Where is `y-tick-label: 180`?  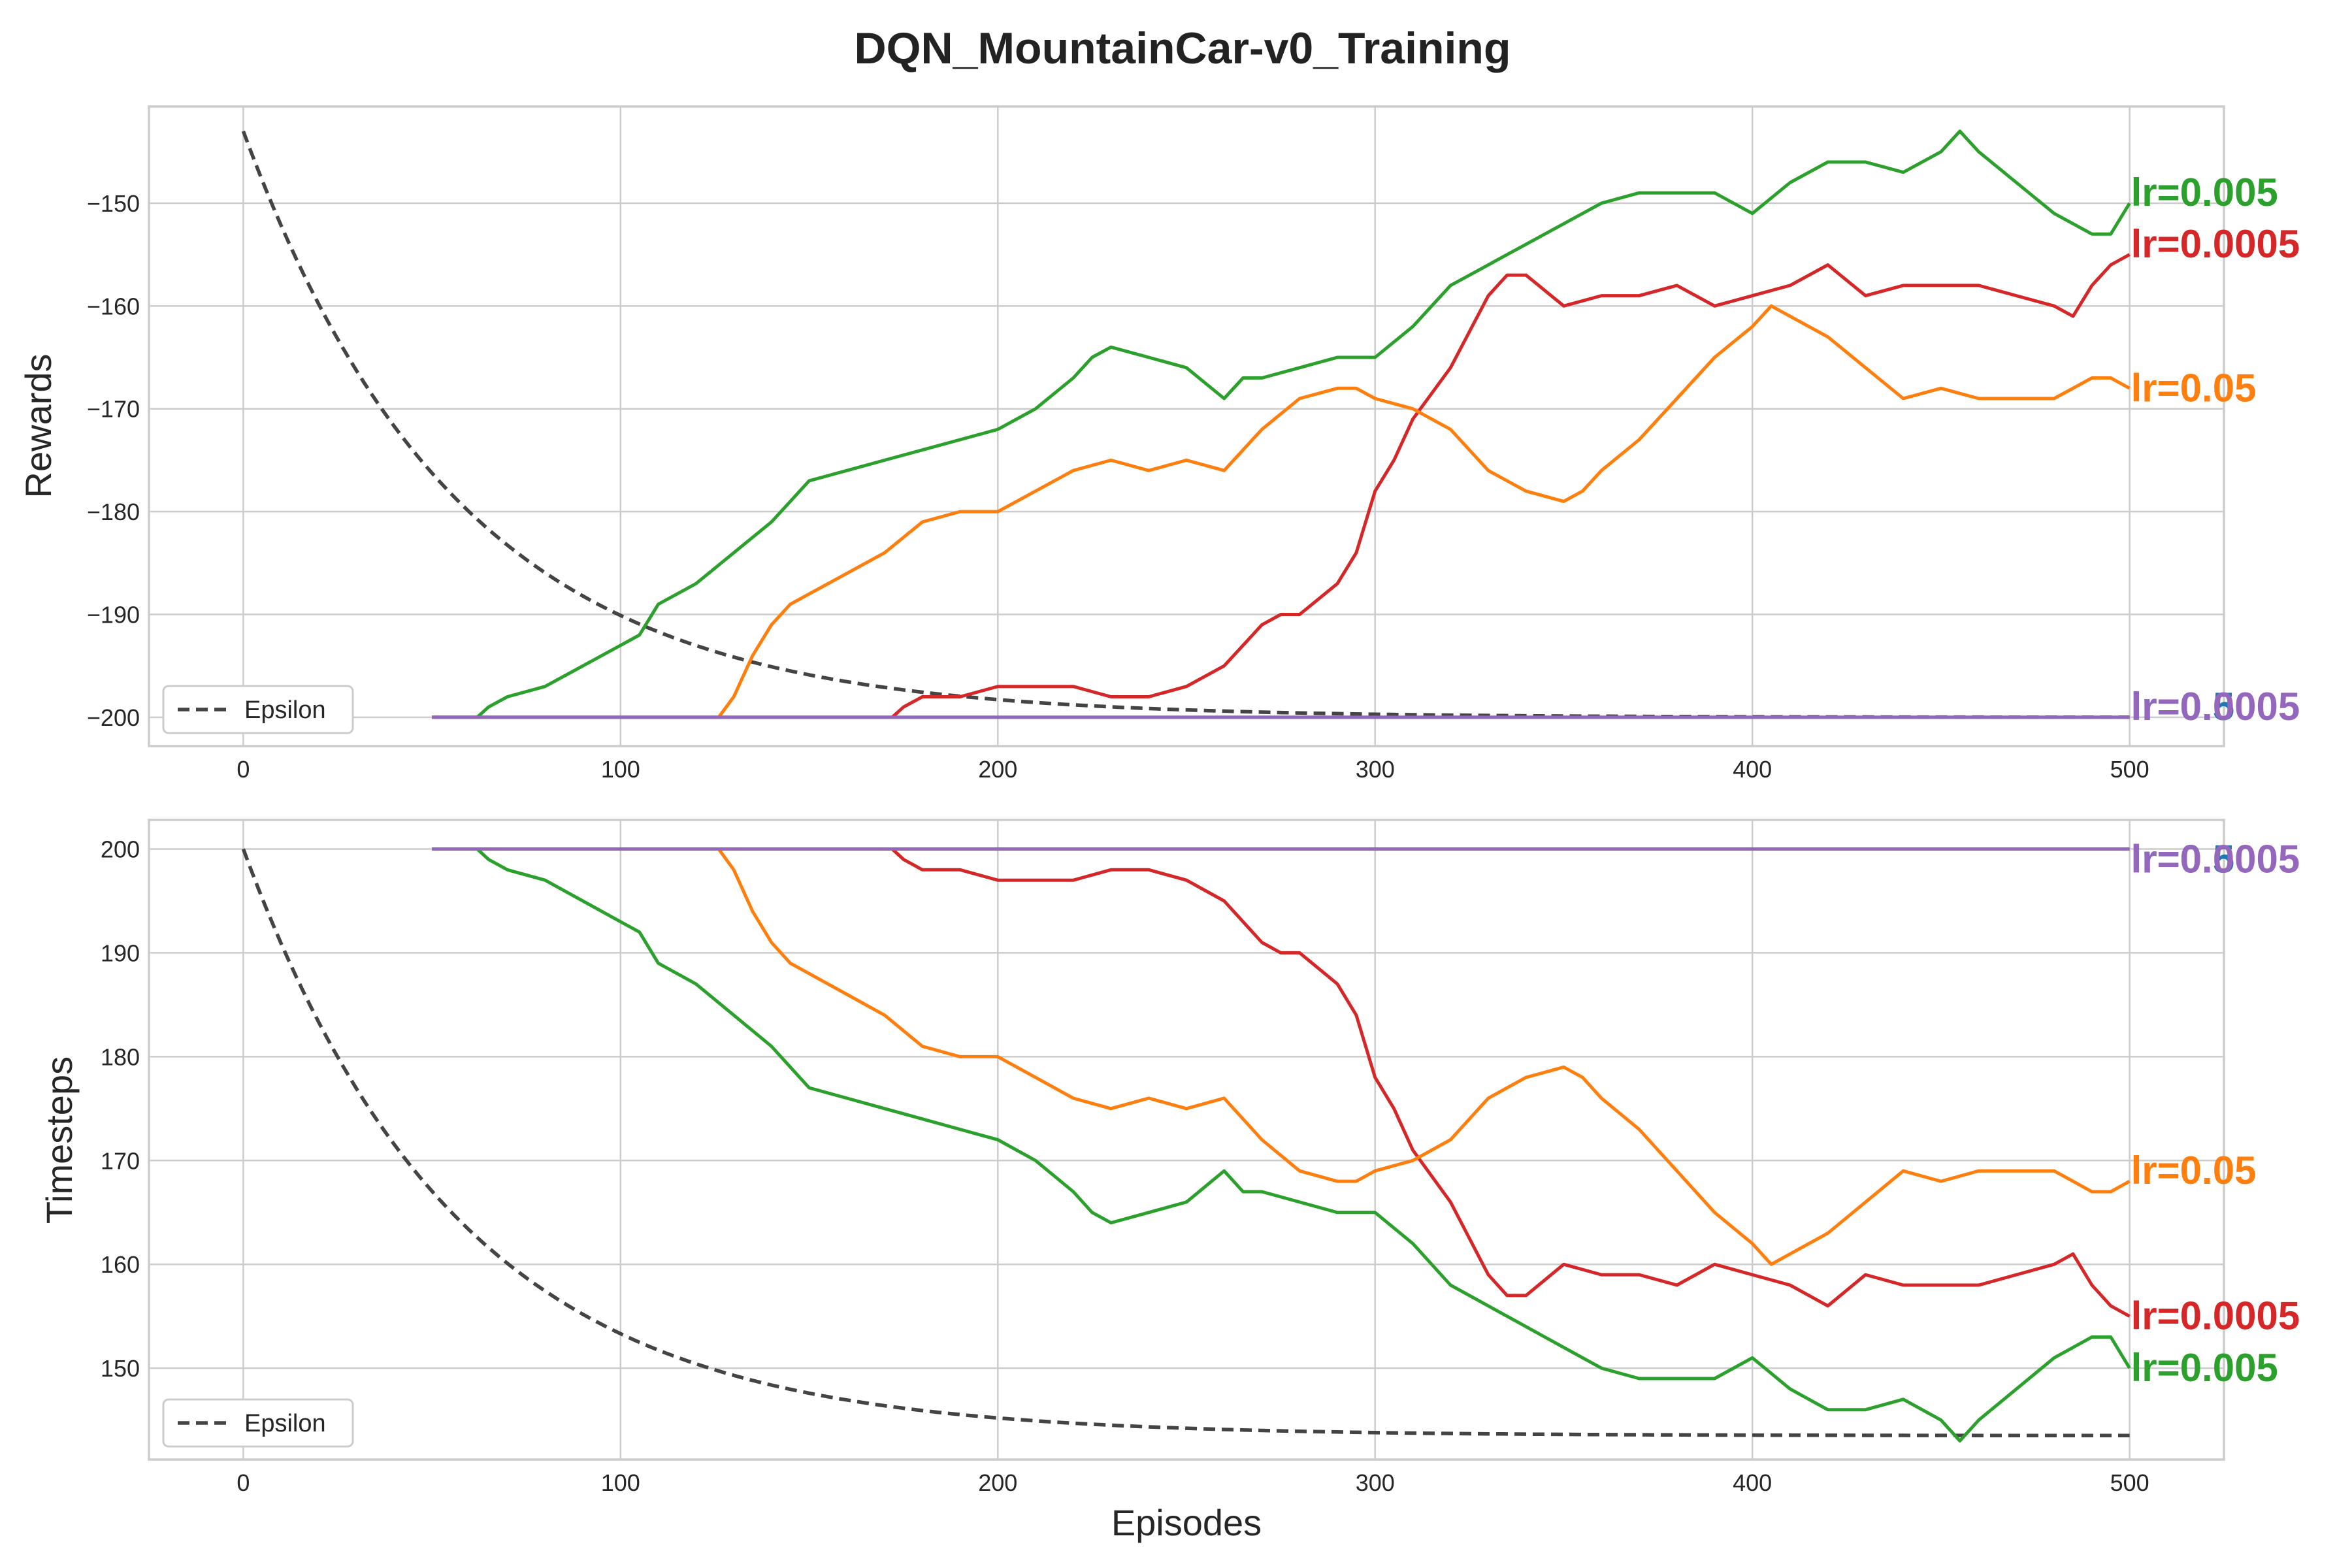
y-tick-label: 180 is located at coordinates (120, 1056).